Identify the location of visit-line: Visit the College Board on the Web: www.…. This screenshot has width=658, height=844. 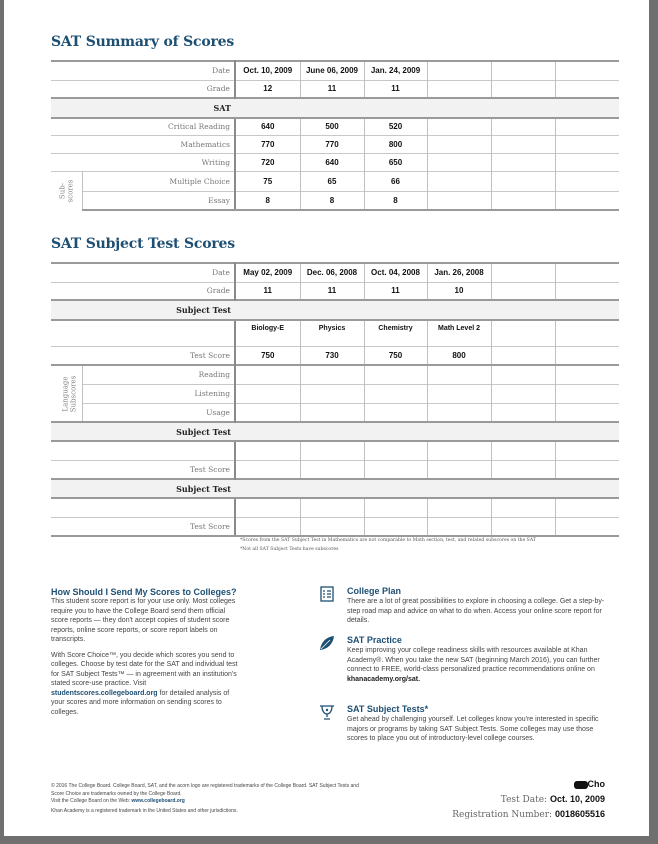
(211, 802).